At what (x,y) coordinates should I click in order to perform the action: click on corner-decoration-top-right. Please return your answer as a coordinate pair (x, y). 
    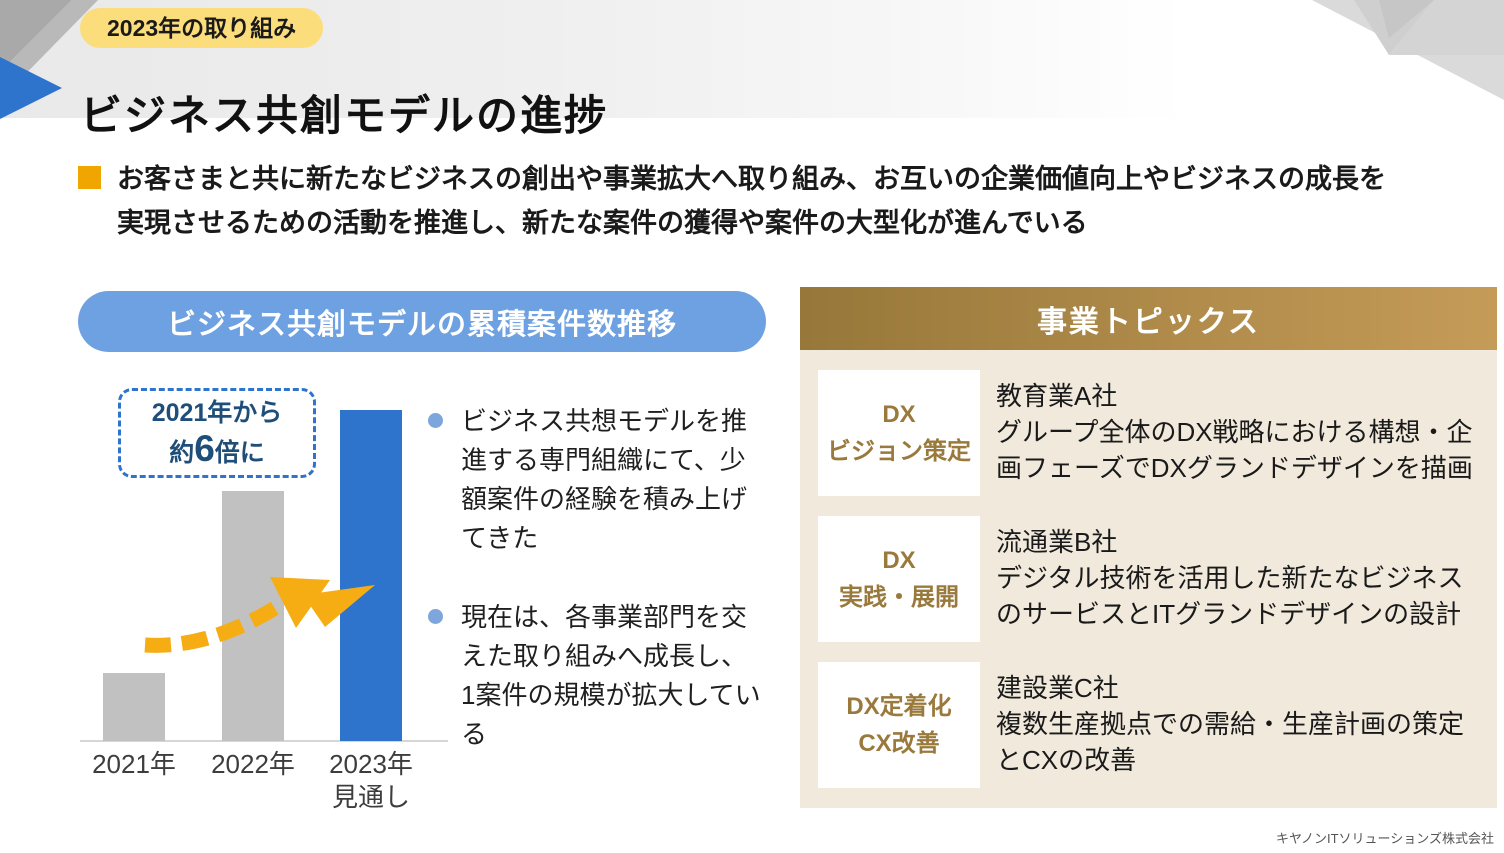
    Looking at the image, I should click on (1408, 50).